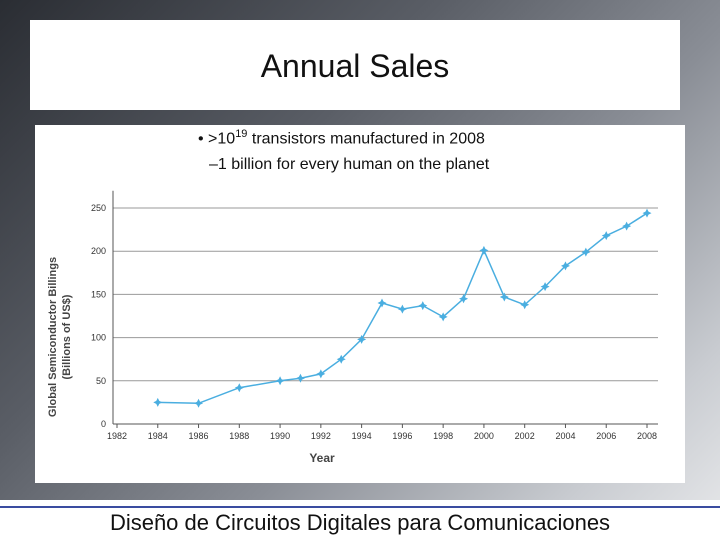 The width and height of the screenshot is (720, 540). What do you see at coordinates (158, 436) in the screenshot?
I see `x-tick-label: 1984` at bounding box center [158, 436].